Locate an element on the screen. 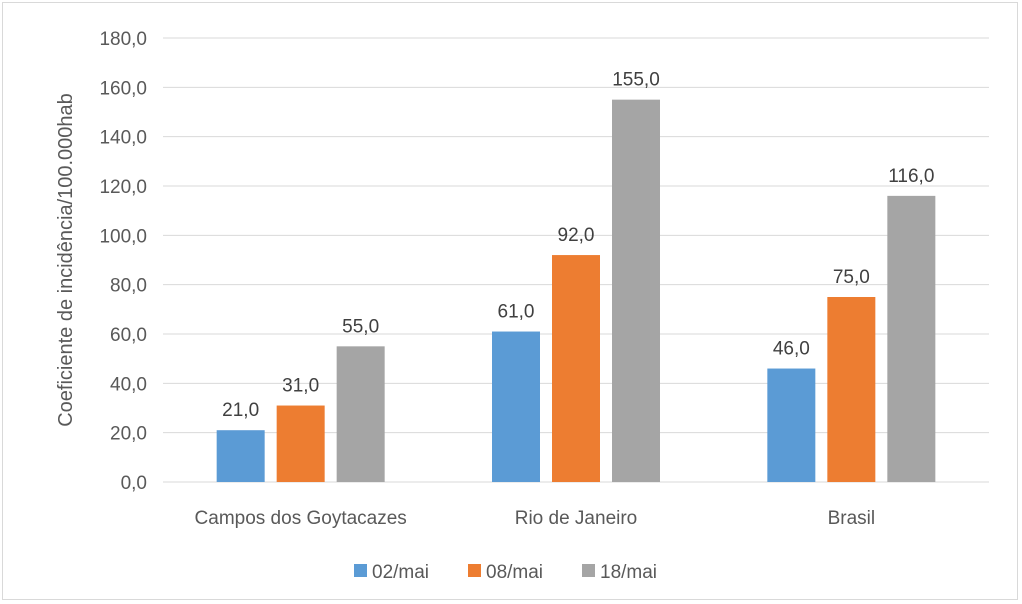  y-tick-label: 120,0 is located at coordinates (123, 187).